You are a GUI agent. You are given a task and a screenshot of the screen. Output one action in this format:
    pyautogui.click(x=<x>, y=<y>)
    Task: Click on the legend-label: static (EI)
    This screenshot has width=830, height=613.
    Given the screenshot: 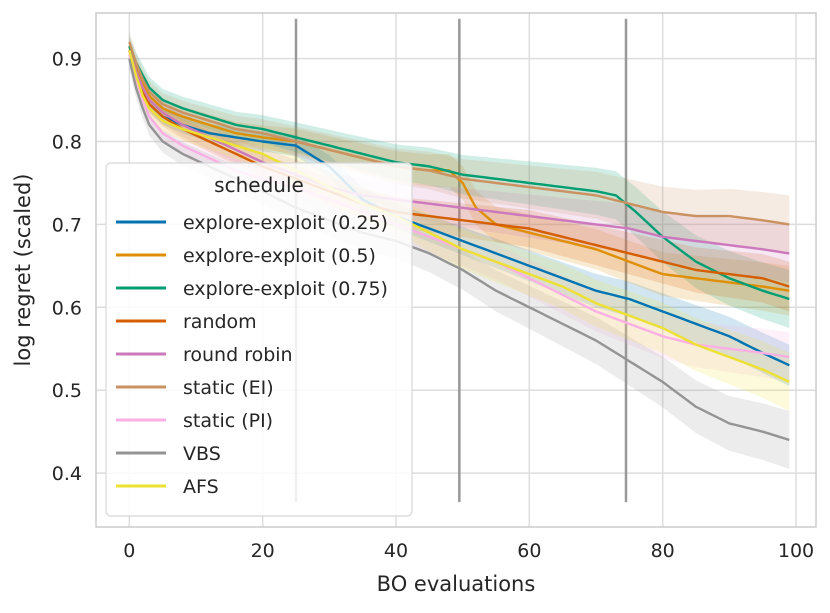 What is the action you would take?
    pyautogui.click(x=228, y=388)
    